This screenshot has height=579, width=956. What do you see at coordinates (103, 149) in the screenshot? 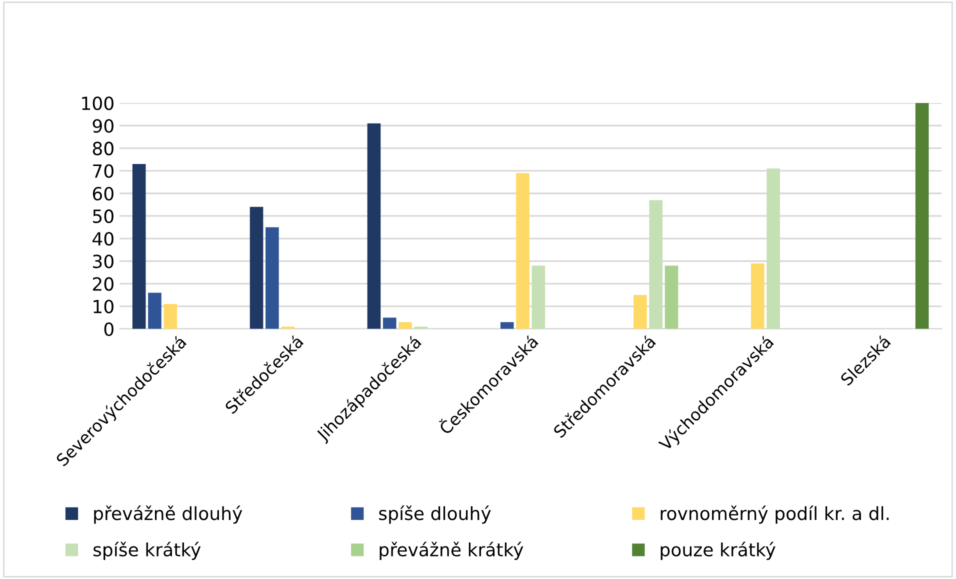
I see `y-tick-label: 80` at bounding box center [103, 149].